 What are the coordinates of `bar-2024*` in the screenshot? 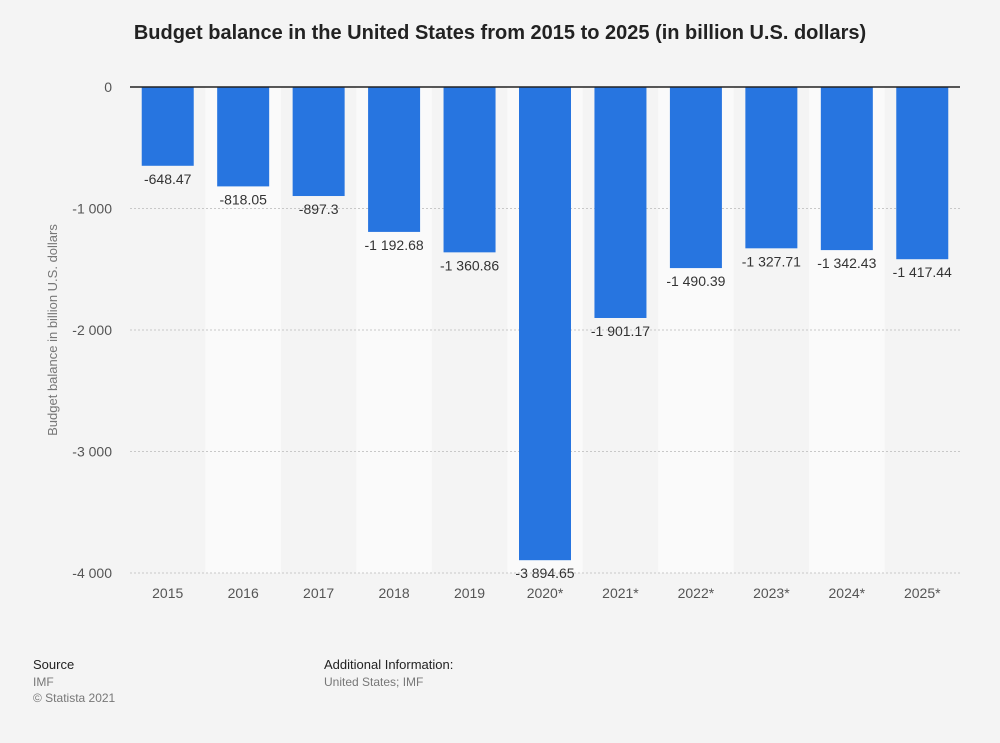 It's located at (846, 169).